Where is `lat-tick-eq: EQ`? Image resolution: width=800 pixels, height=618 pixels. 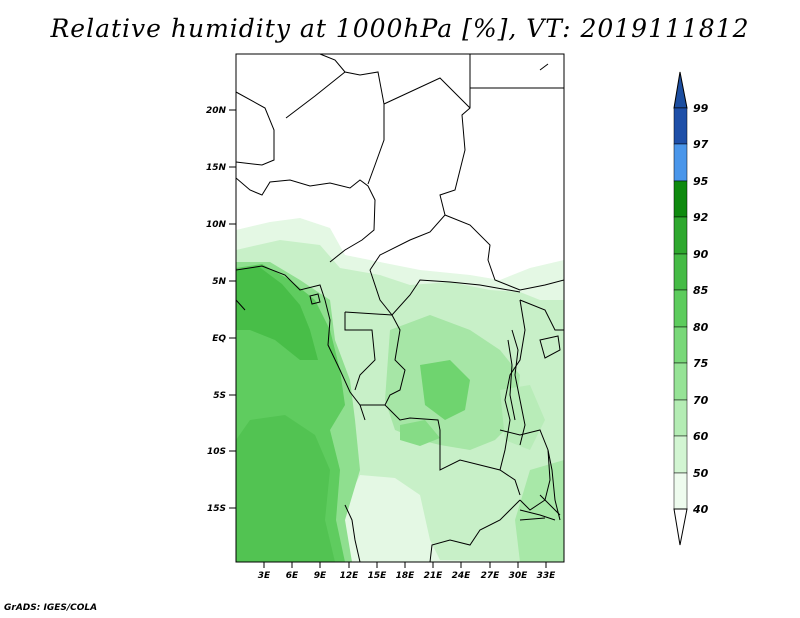 lat-tick-eq: EQ is located at coordinates (224, 339).